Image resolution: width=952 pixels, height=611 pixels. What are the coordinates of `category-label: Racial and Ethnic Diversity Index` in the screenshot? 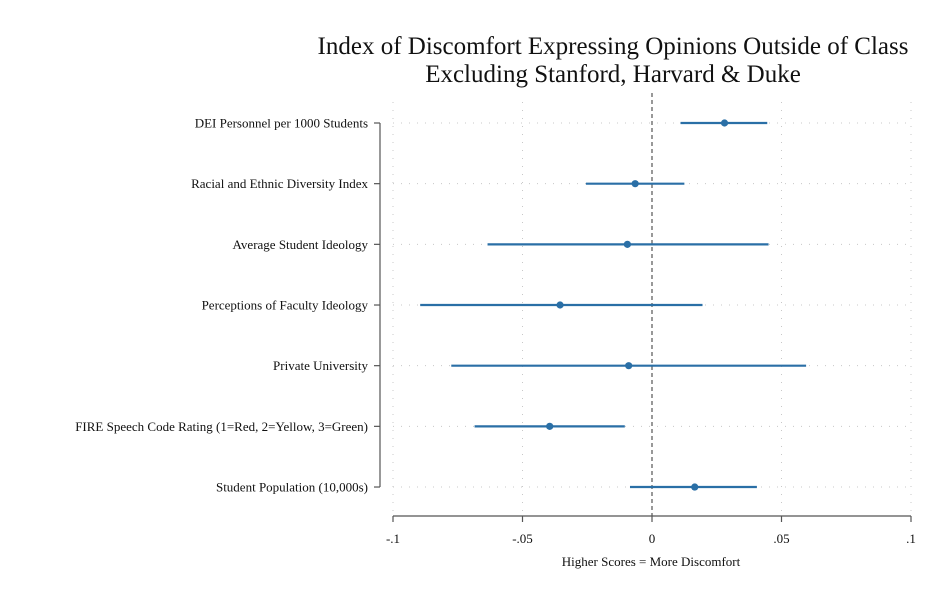 It's located at (279, 183).